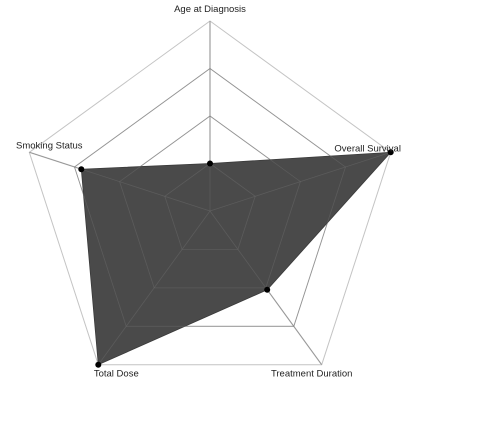 Image resolution: width=488 pixels, height=443 pixels. I want to click on axis-label-2: Treatment Duration, so click(312, 374).